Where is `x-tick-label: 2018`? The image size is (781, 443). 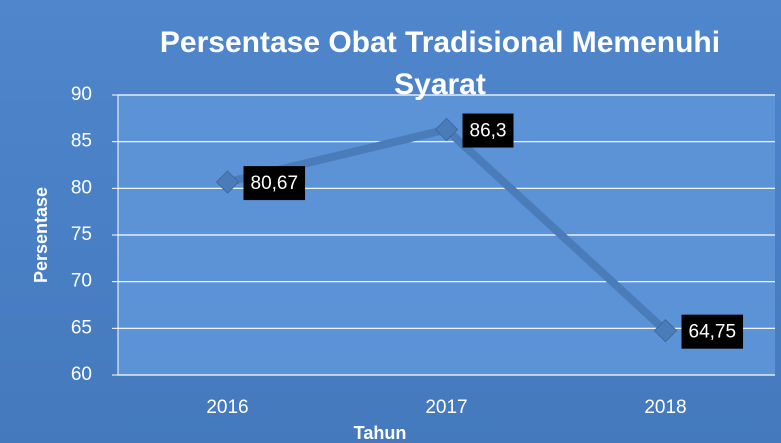
x-tick-label: 2018 is located at coordinates (665, 407).